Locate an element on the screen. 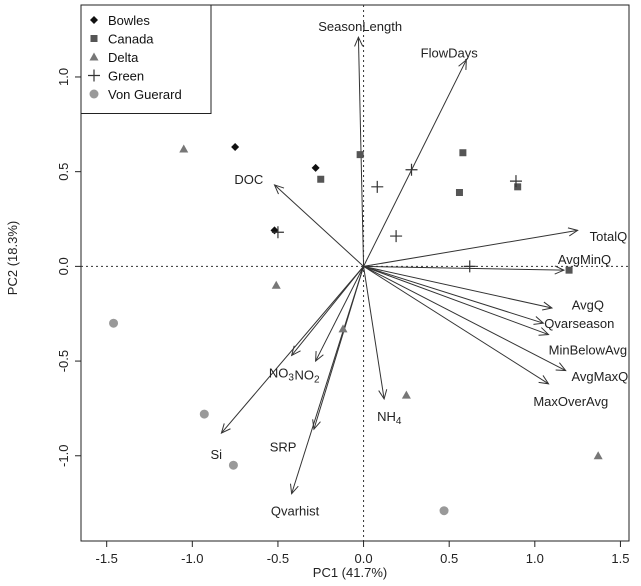 The image size is (641, 586). arrow-no2 is located at coordinates (340, 314).